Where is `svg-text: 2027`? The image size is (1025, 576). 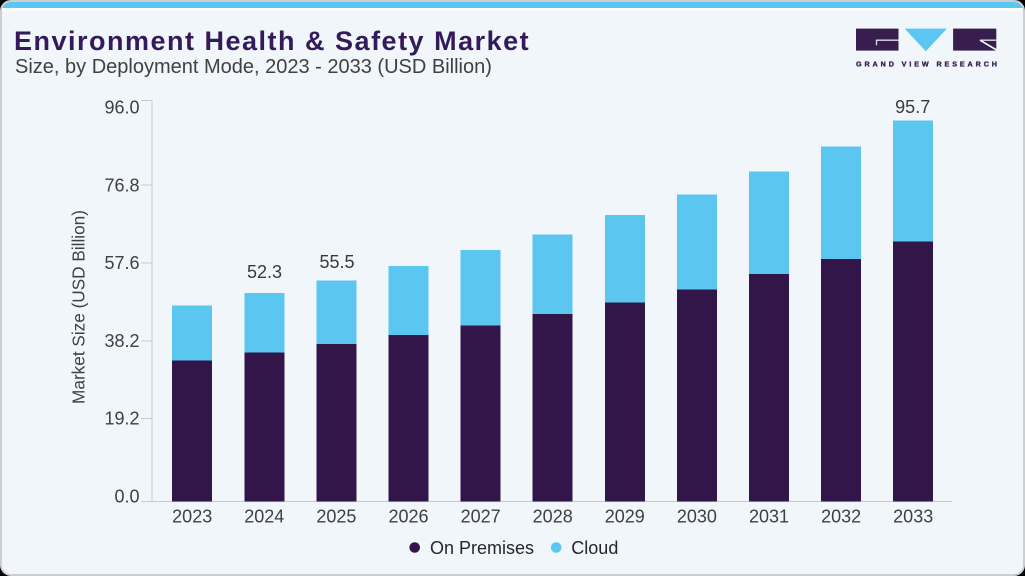 svg-text: 2027 is located at coordinates (481, 517).